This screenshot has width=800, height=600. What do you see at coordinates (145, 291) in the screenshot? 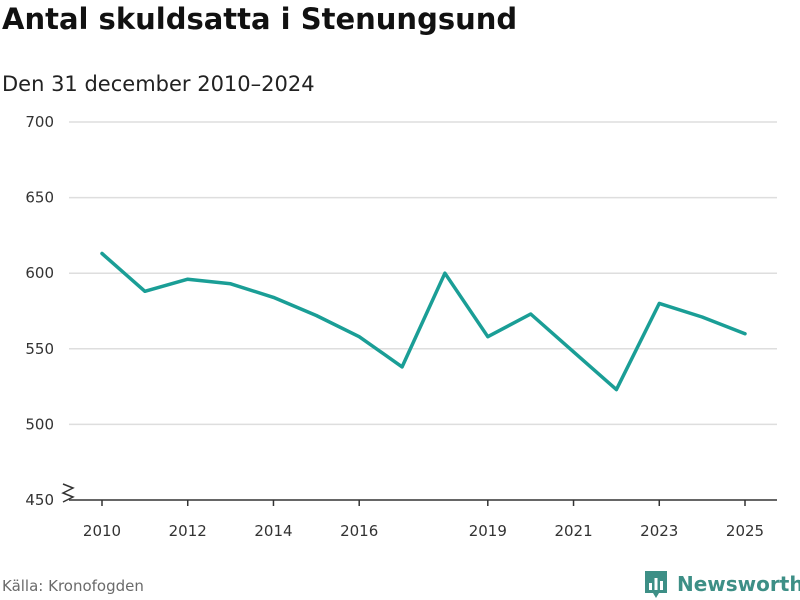
I see `data-point-2011` at bounding box center [145, 291].